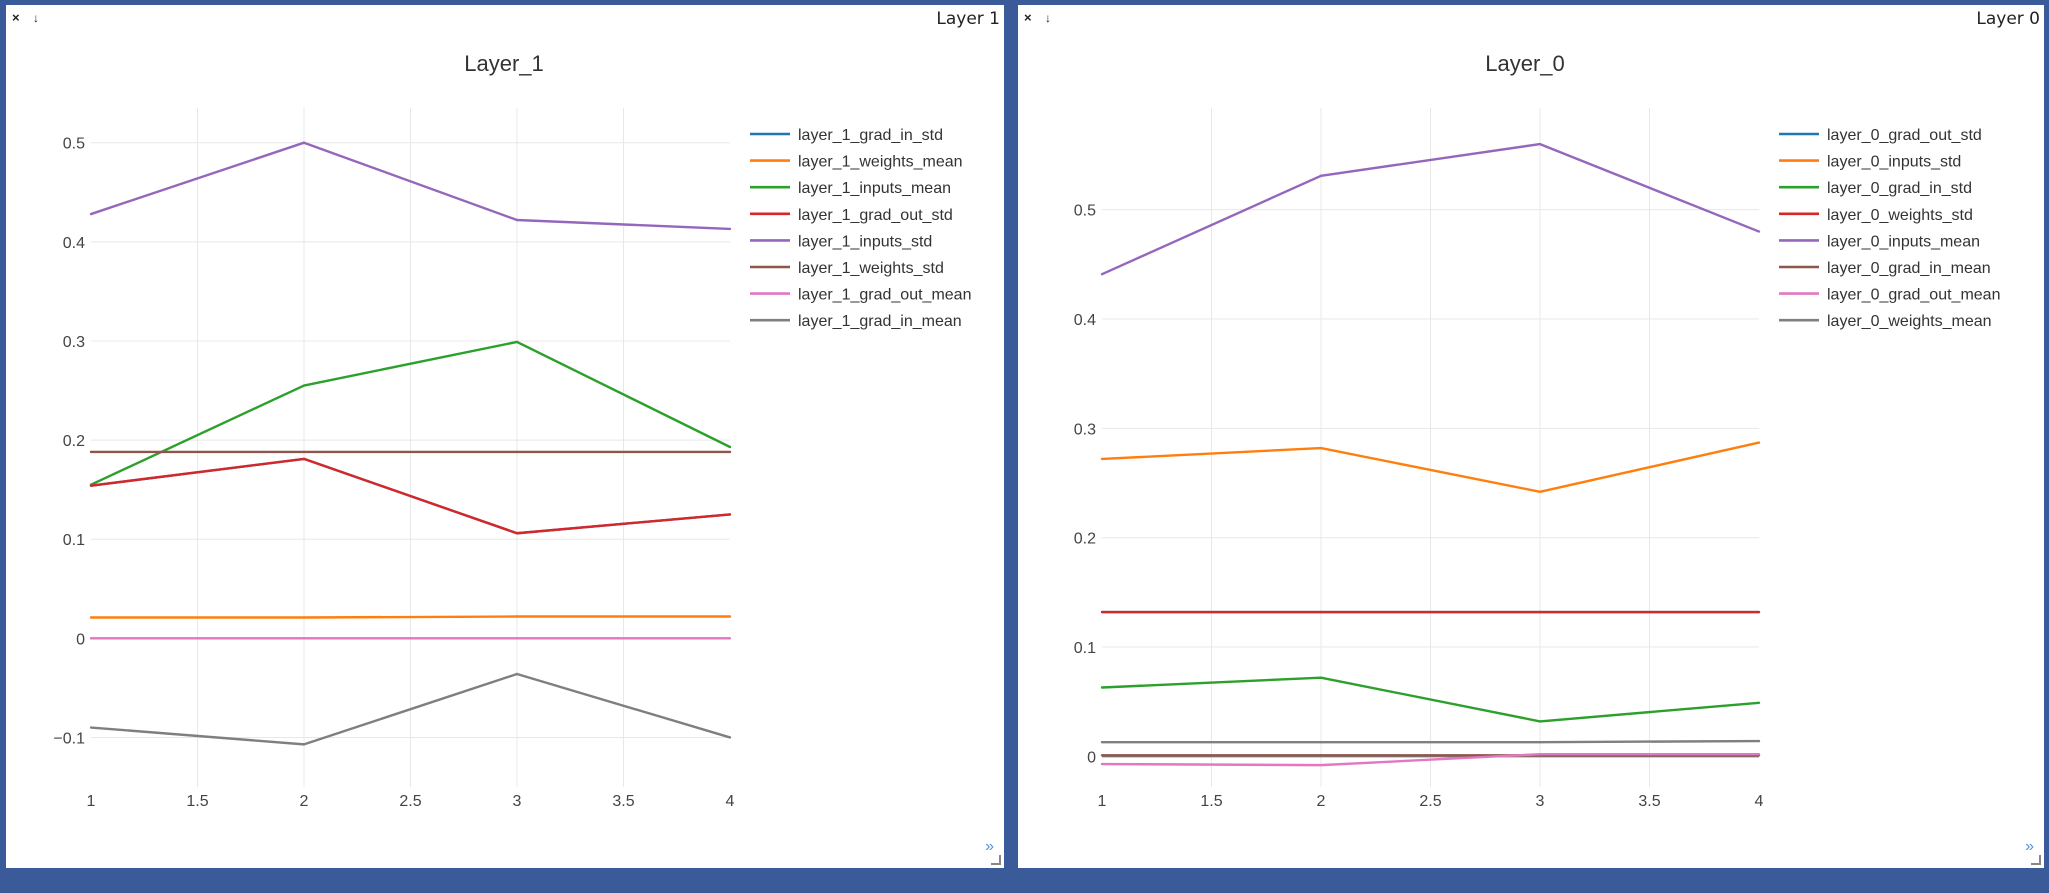 This screenshot has width=2049, height=893. What do you see at coordinates (880, 162) in the screenshot?
I see `legend-label: layer_1_weights_mean` at bounding box center [880, 162].